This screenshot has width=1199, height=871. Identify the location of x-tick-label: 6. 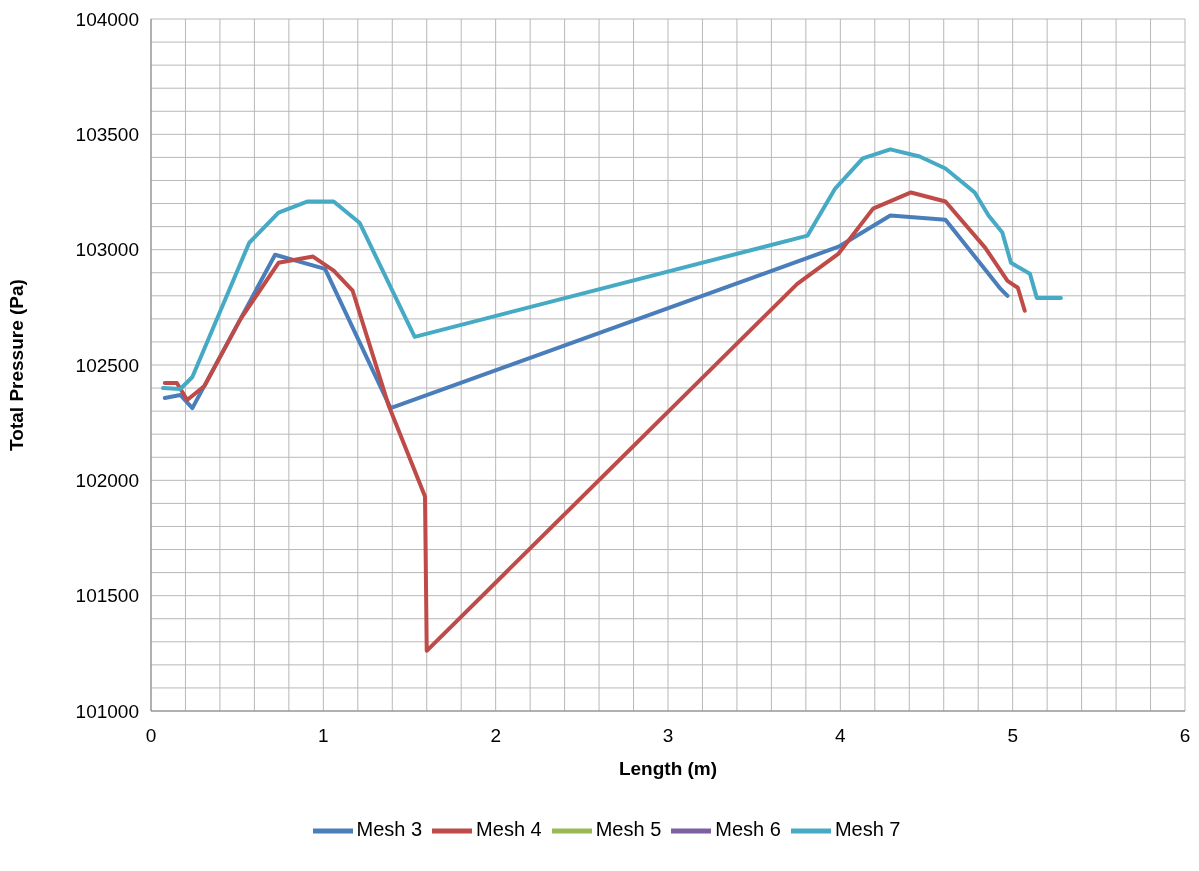
(1185, 736).